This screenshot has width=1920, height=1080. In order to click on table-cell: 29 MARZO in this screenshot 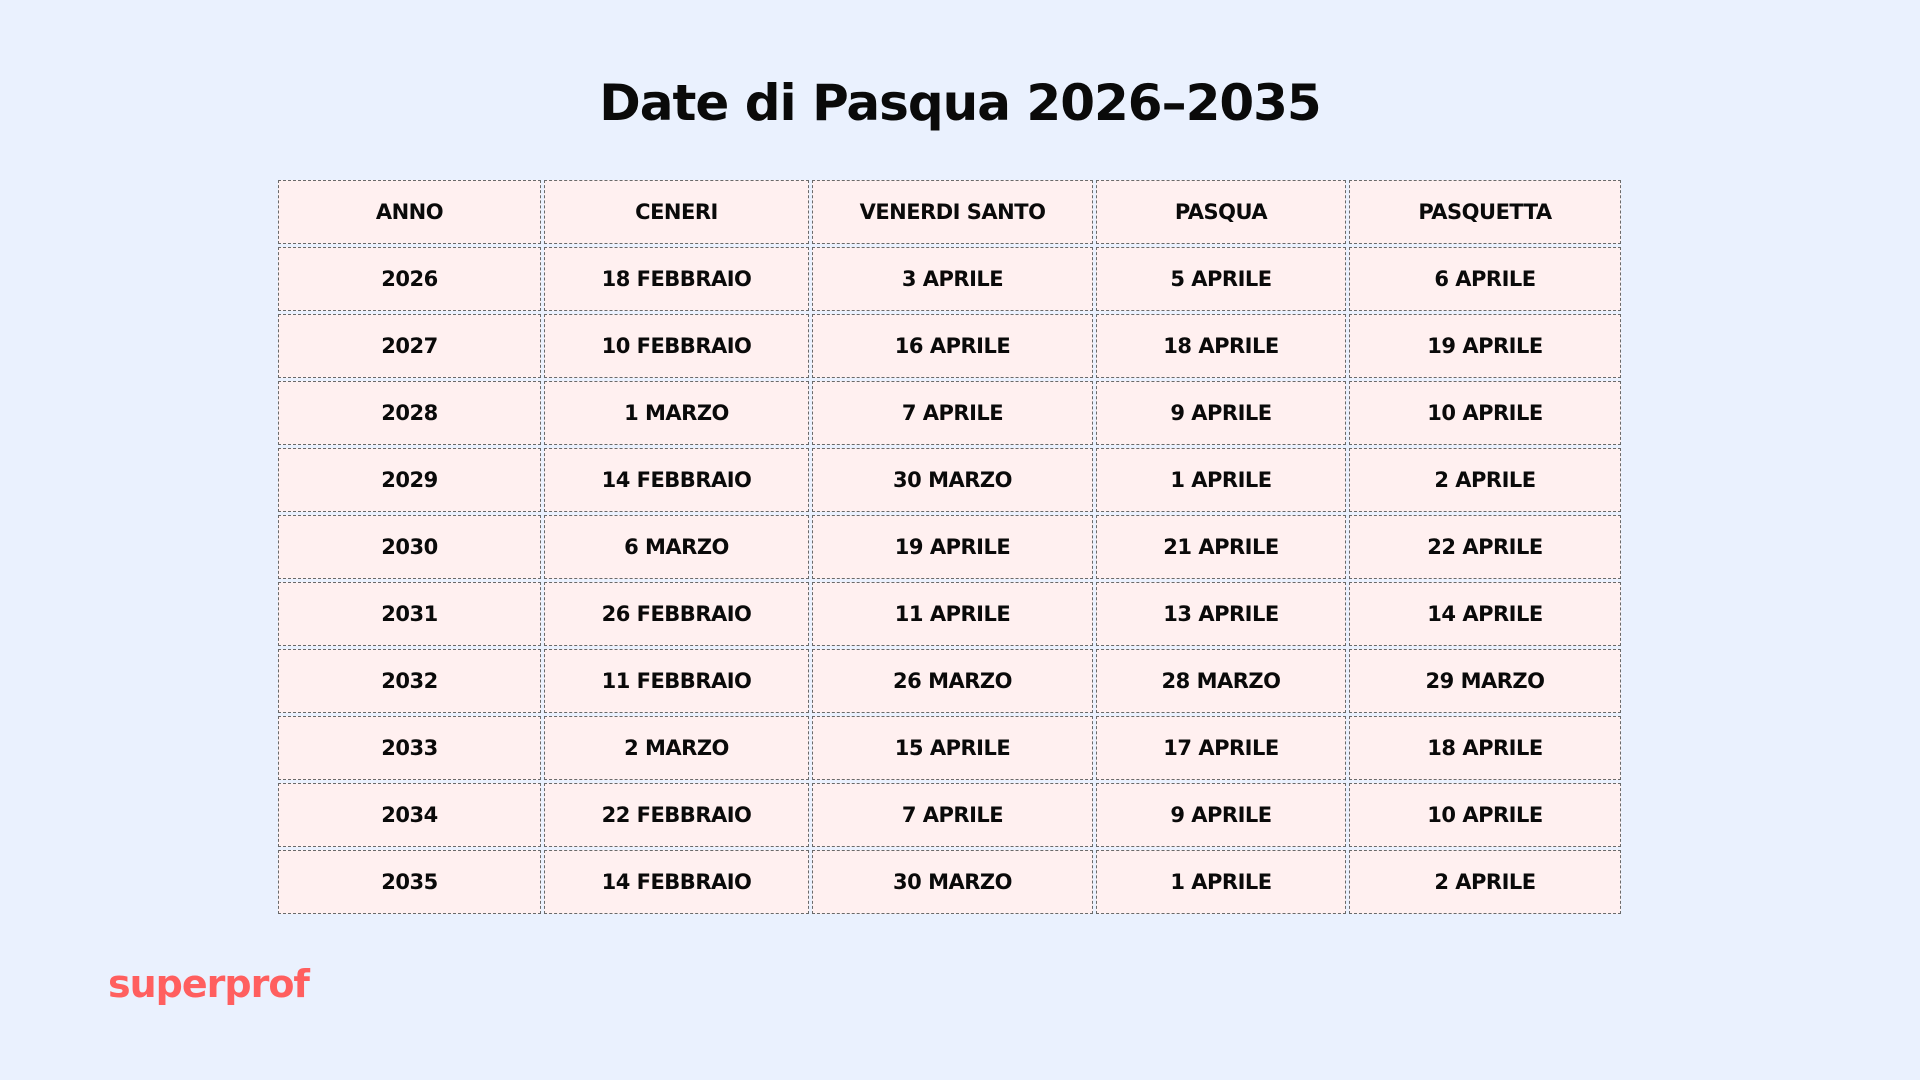, I will do `click(1485, 681)`.